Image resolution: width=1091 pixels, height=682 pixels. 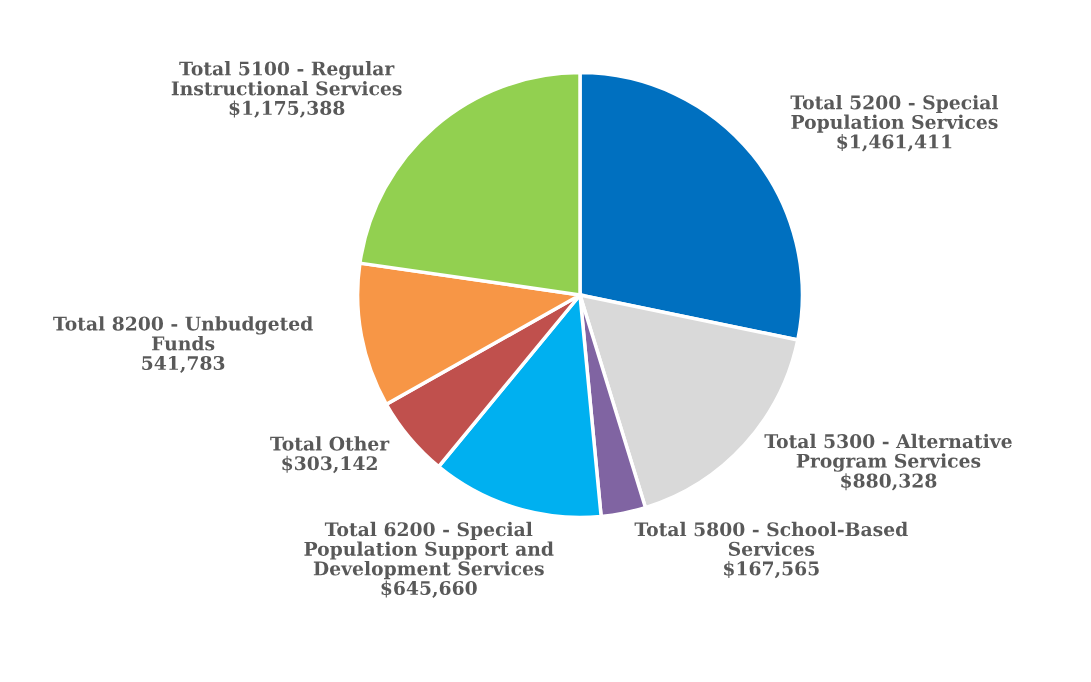 I want to click on data-label: $167,565, so click(x=771, y=569).